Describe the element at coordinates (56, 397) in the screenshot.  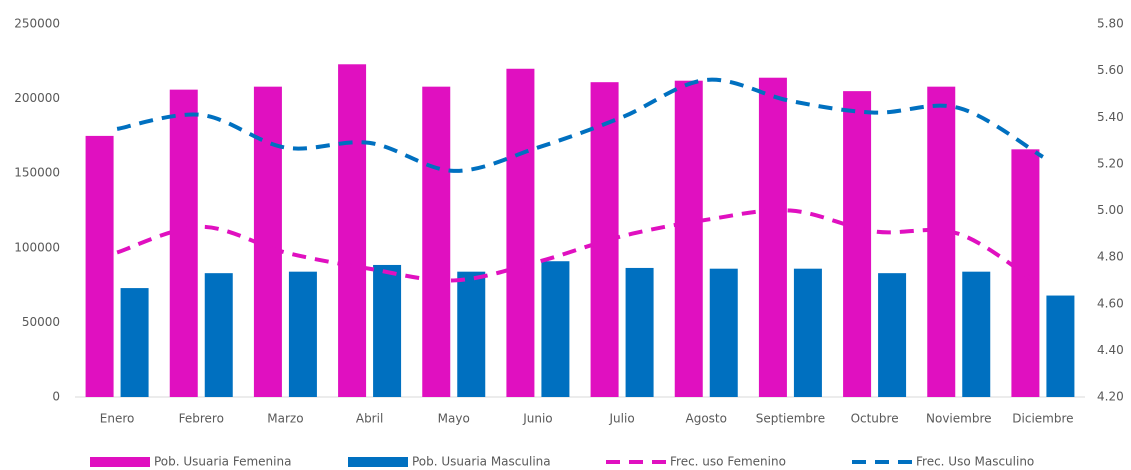
I see `y-tick-label: 0` at that location.